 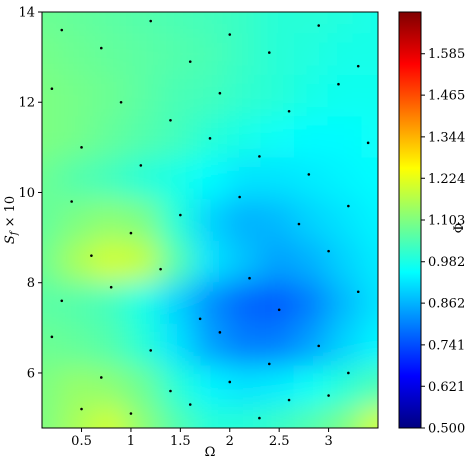 What do you see at coordinates (446, 304) in the screenshot?
I see `colorbar-tick-label: 0.862` at bounding box center [446, 304].